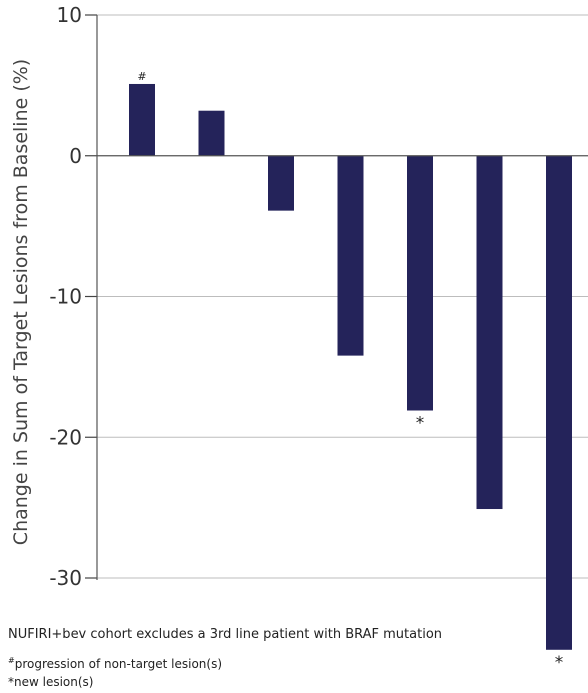 This screenshot has width=588, height=693. Describe the element at coordinates (11, 660) in the screenshot. I see `hash-symbol: #` at that location.